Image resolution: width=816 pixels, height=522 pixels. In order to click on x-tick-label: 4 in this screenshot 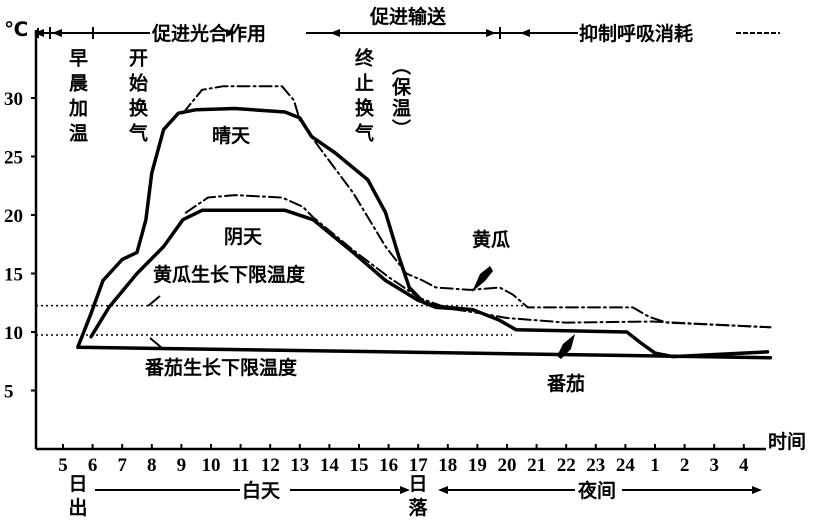, I will do `click(744, 465)`.